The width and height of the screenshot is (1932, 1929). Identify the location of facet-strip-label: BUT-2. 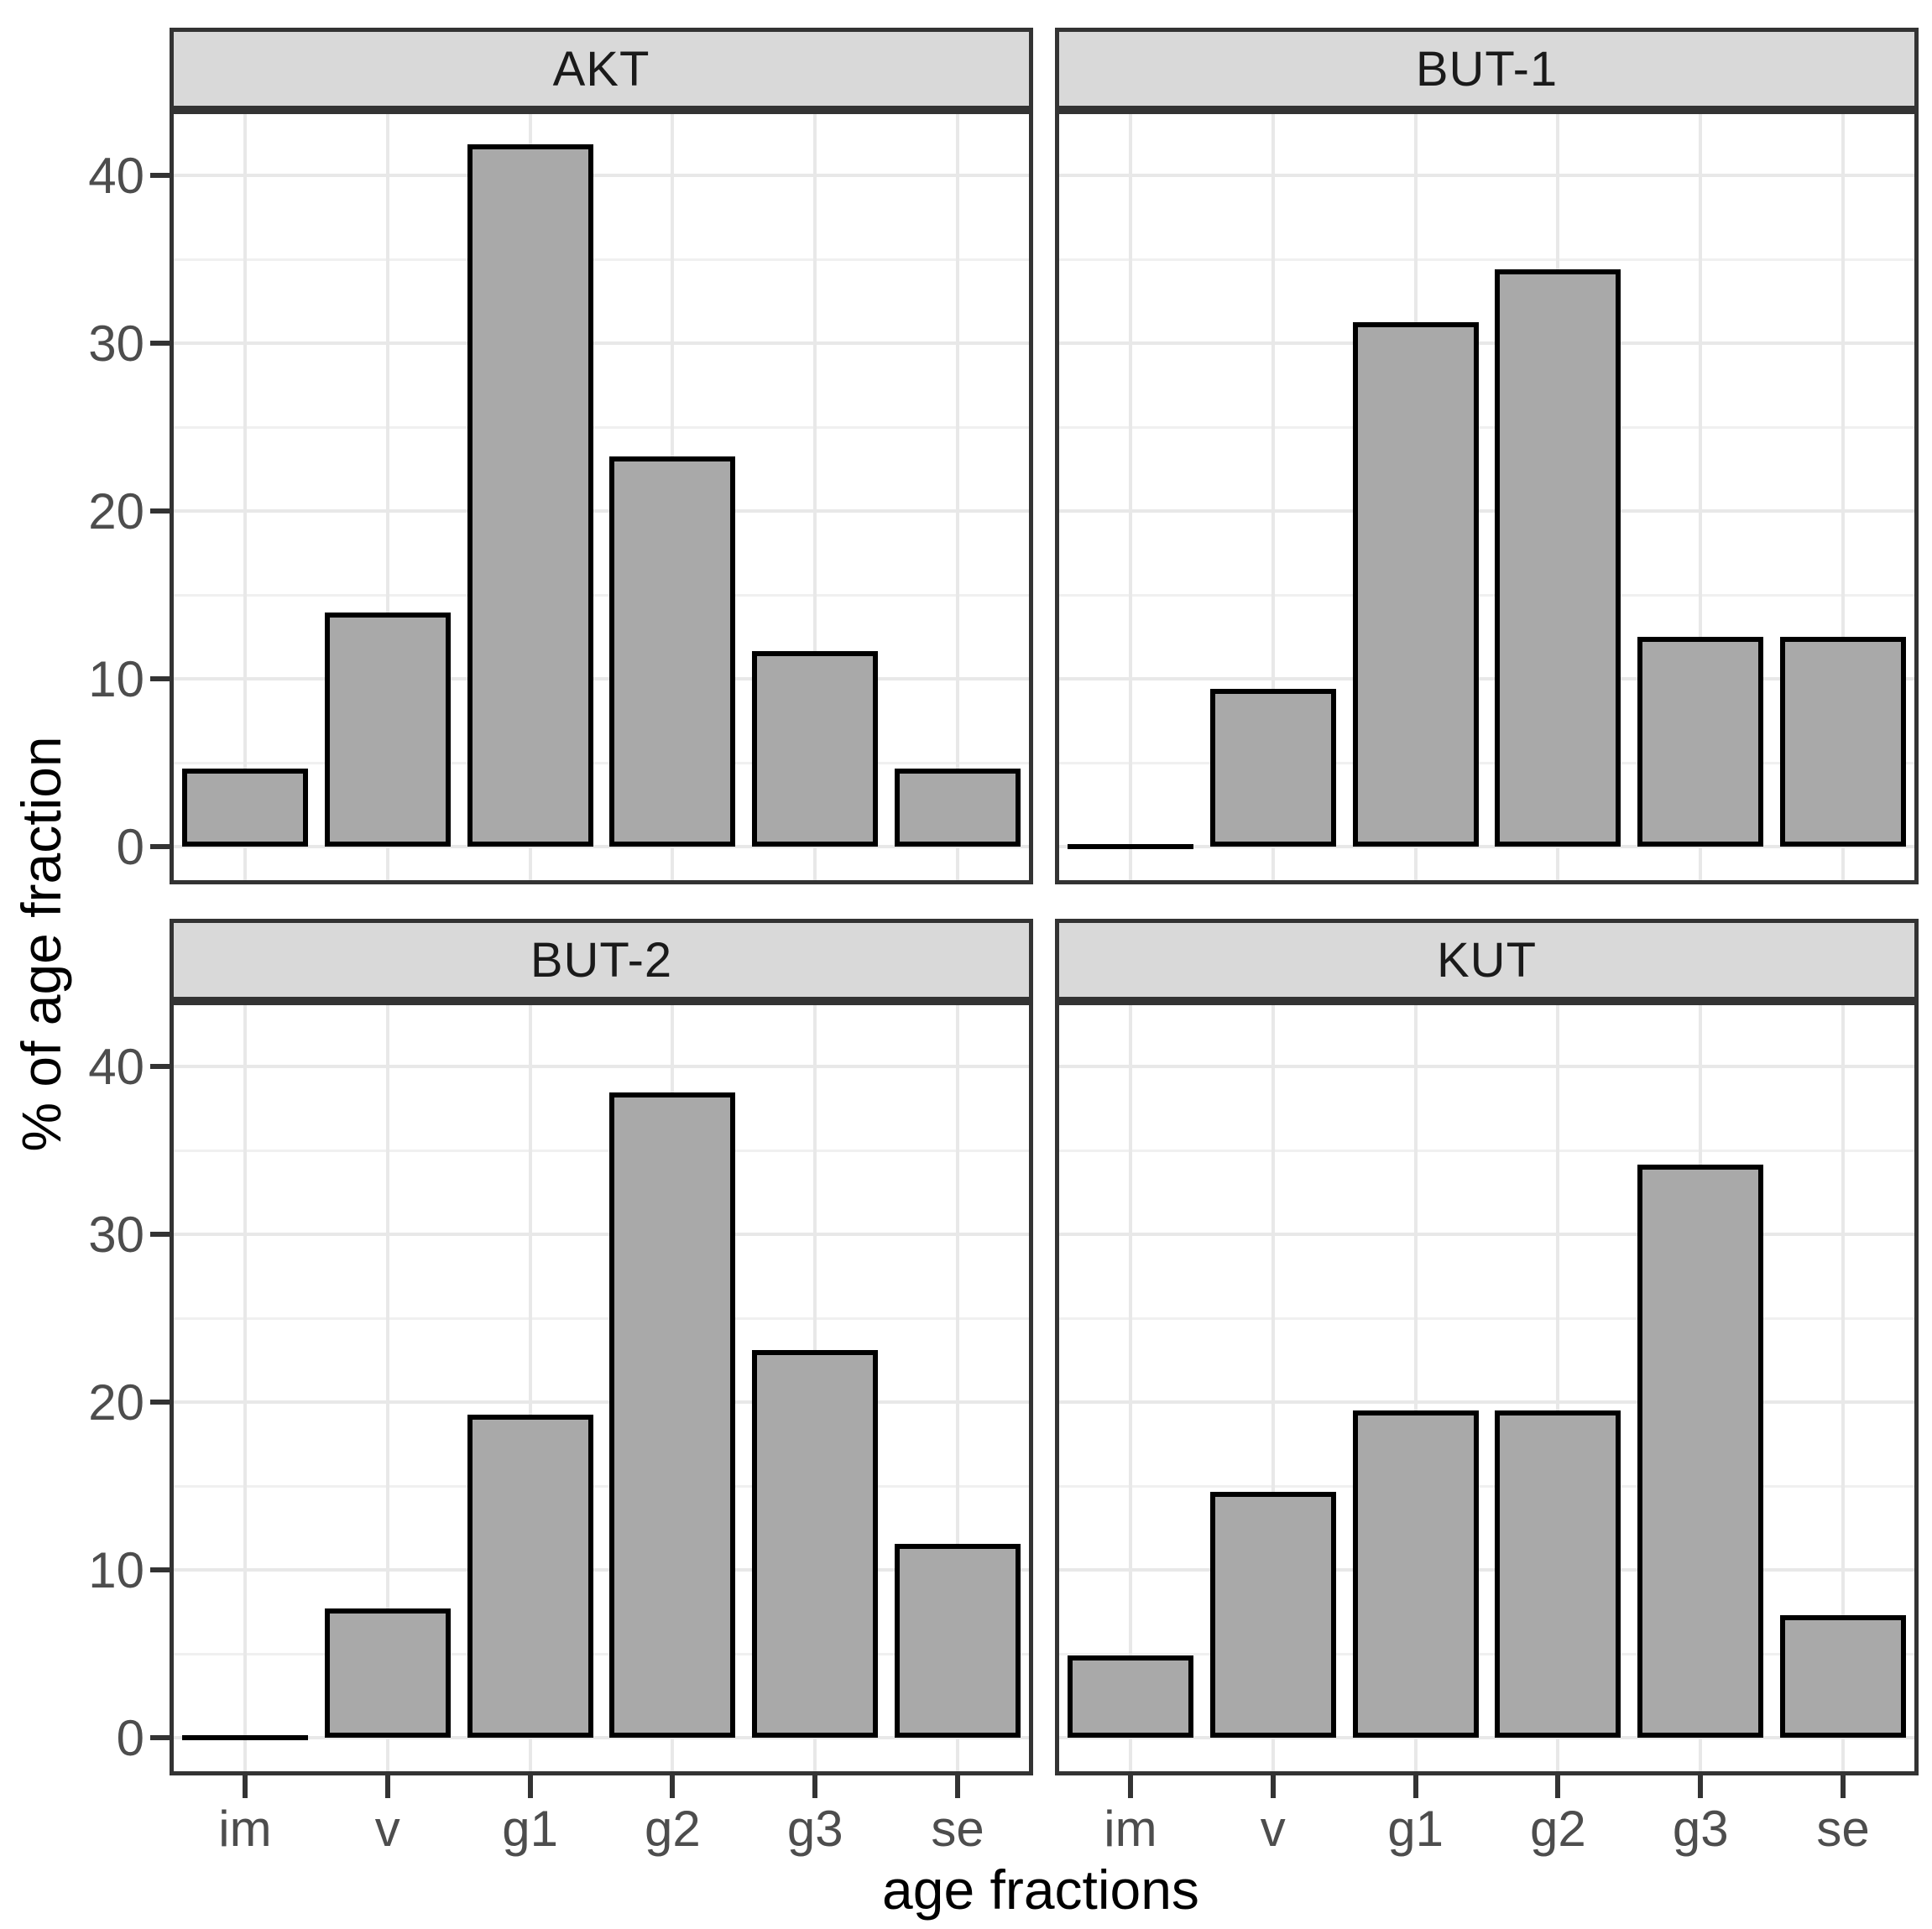
(601, 960).